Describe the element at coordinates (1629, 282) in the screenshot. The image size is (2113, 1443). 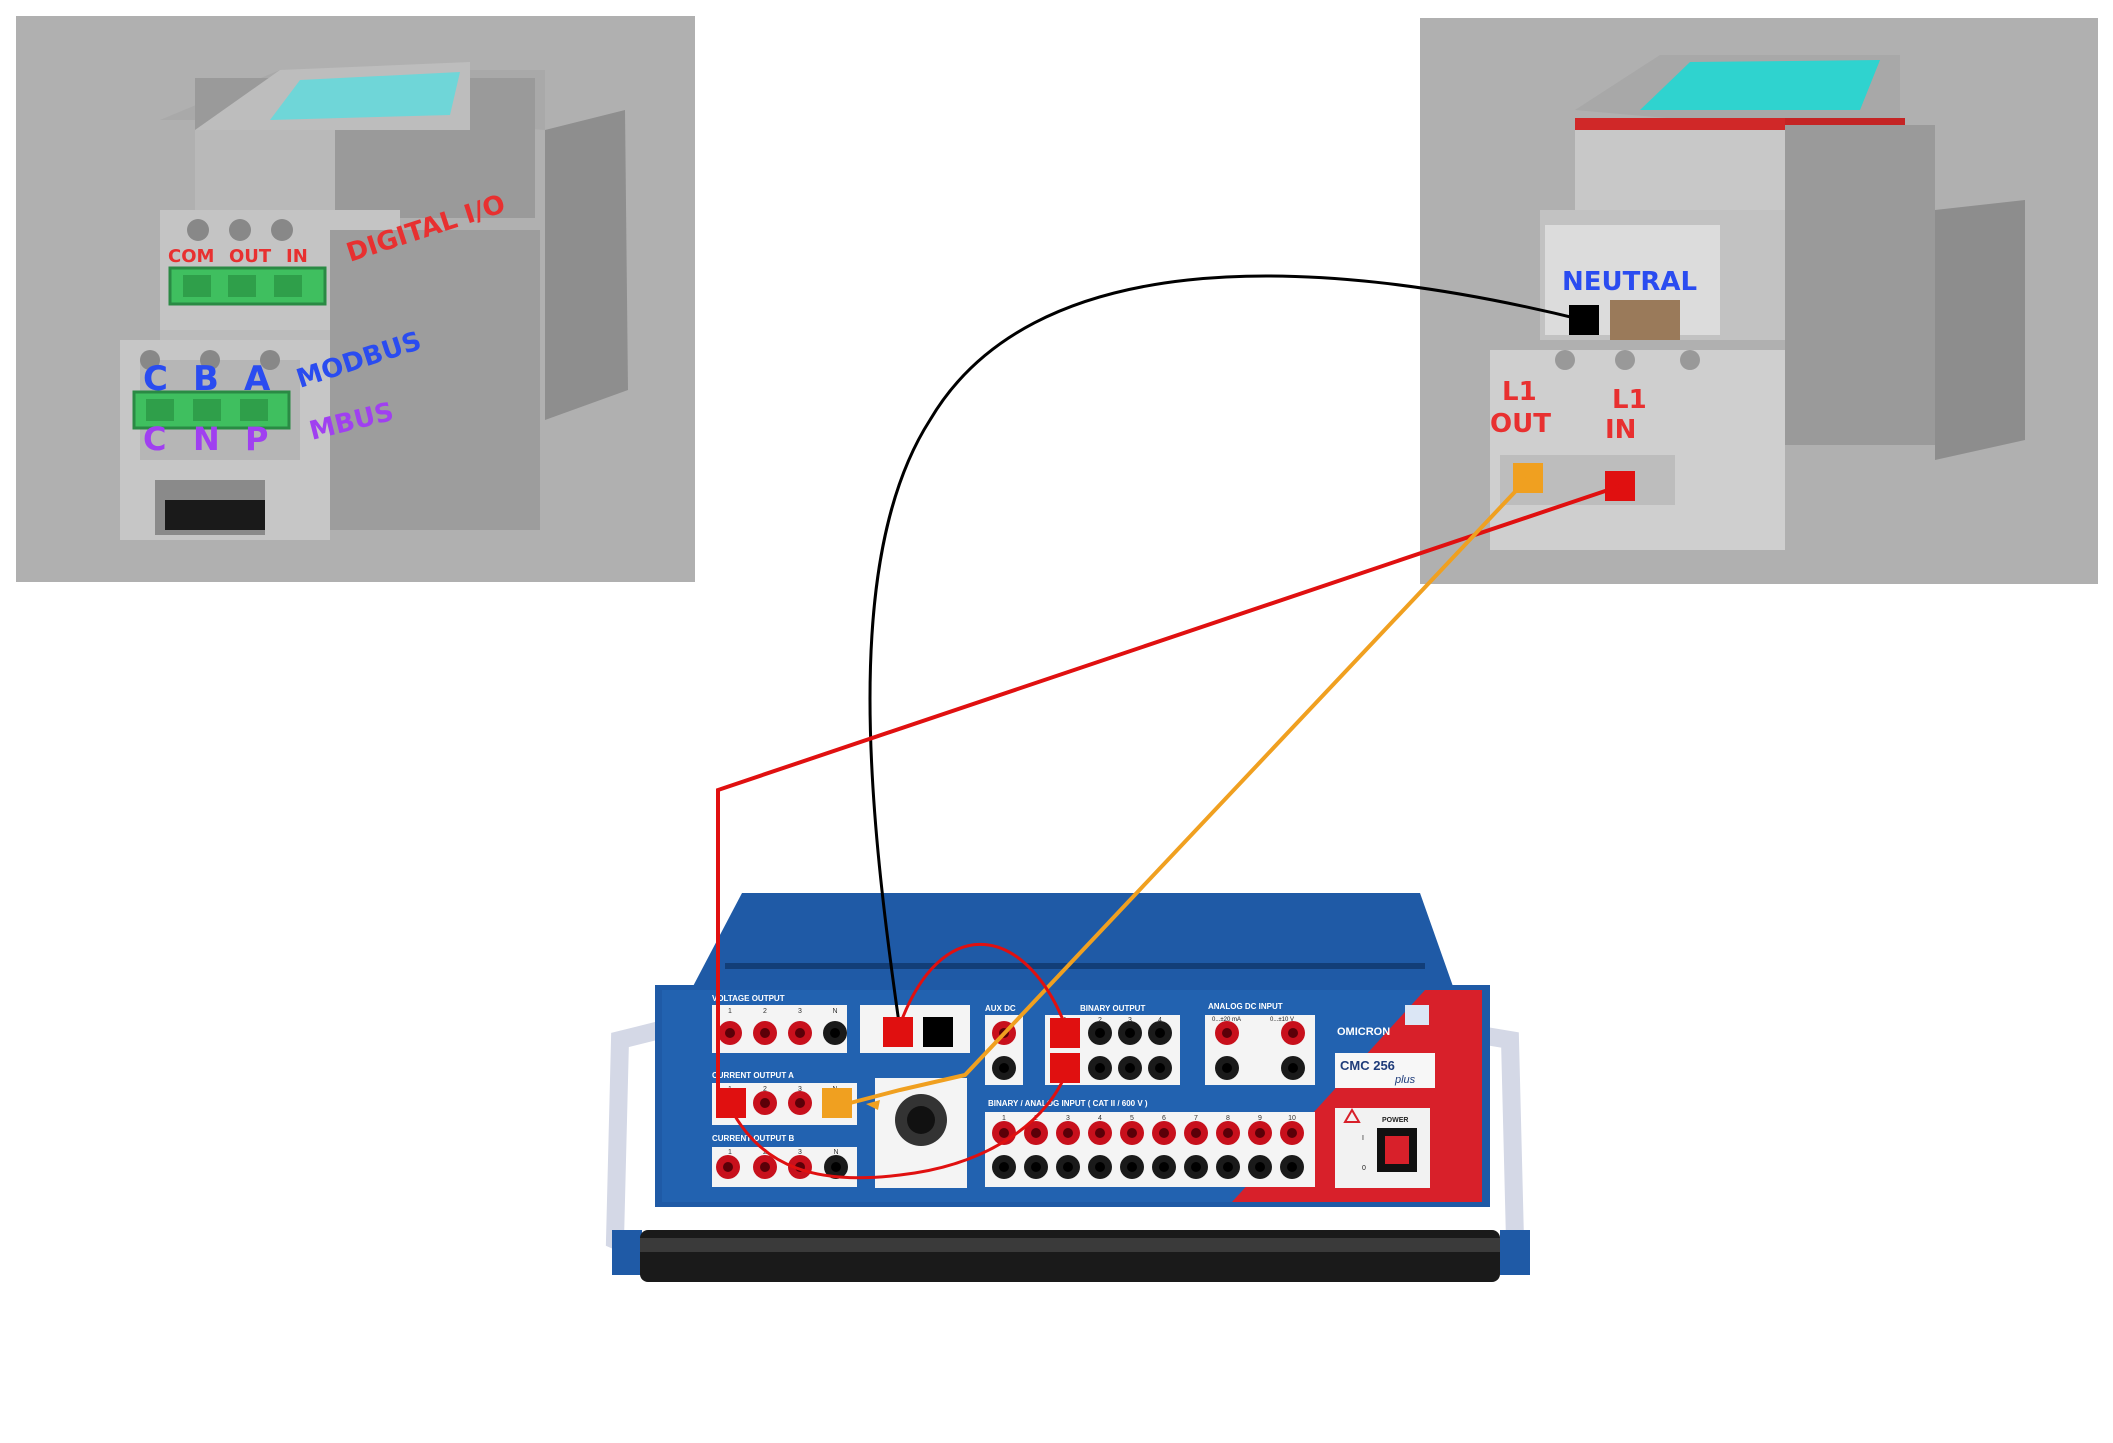
I see `neutral-label: NEUTRAL` at that location.